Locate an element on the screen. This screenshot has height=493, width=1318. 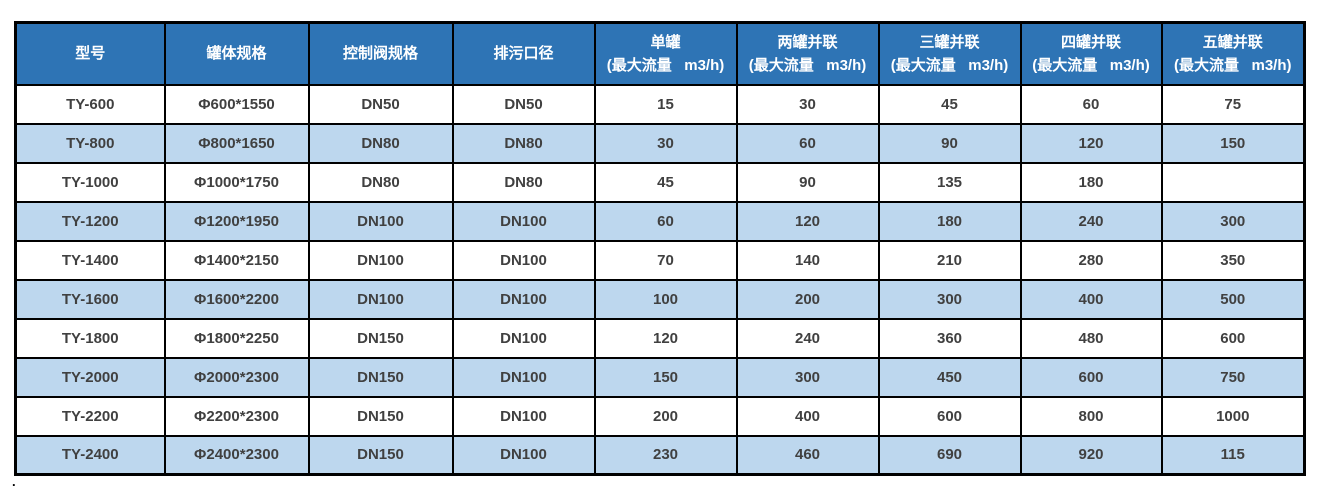
column-label: 五罐并联 is located at coordinates (1232, 42).